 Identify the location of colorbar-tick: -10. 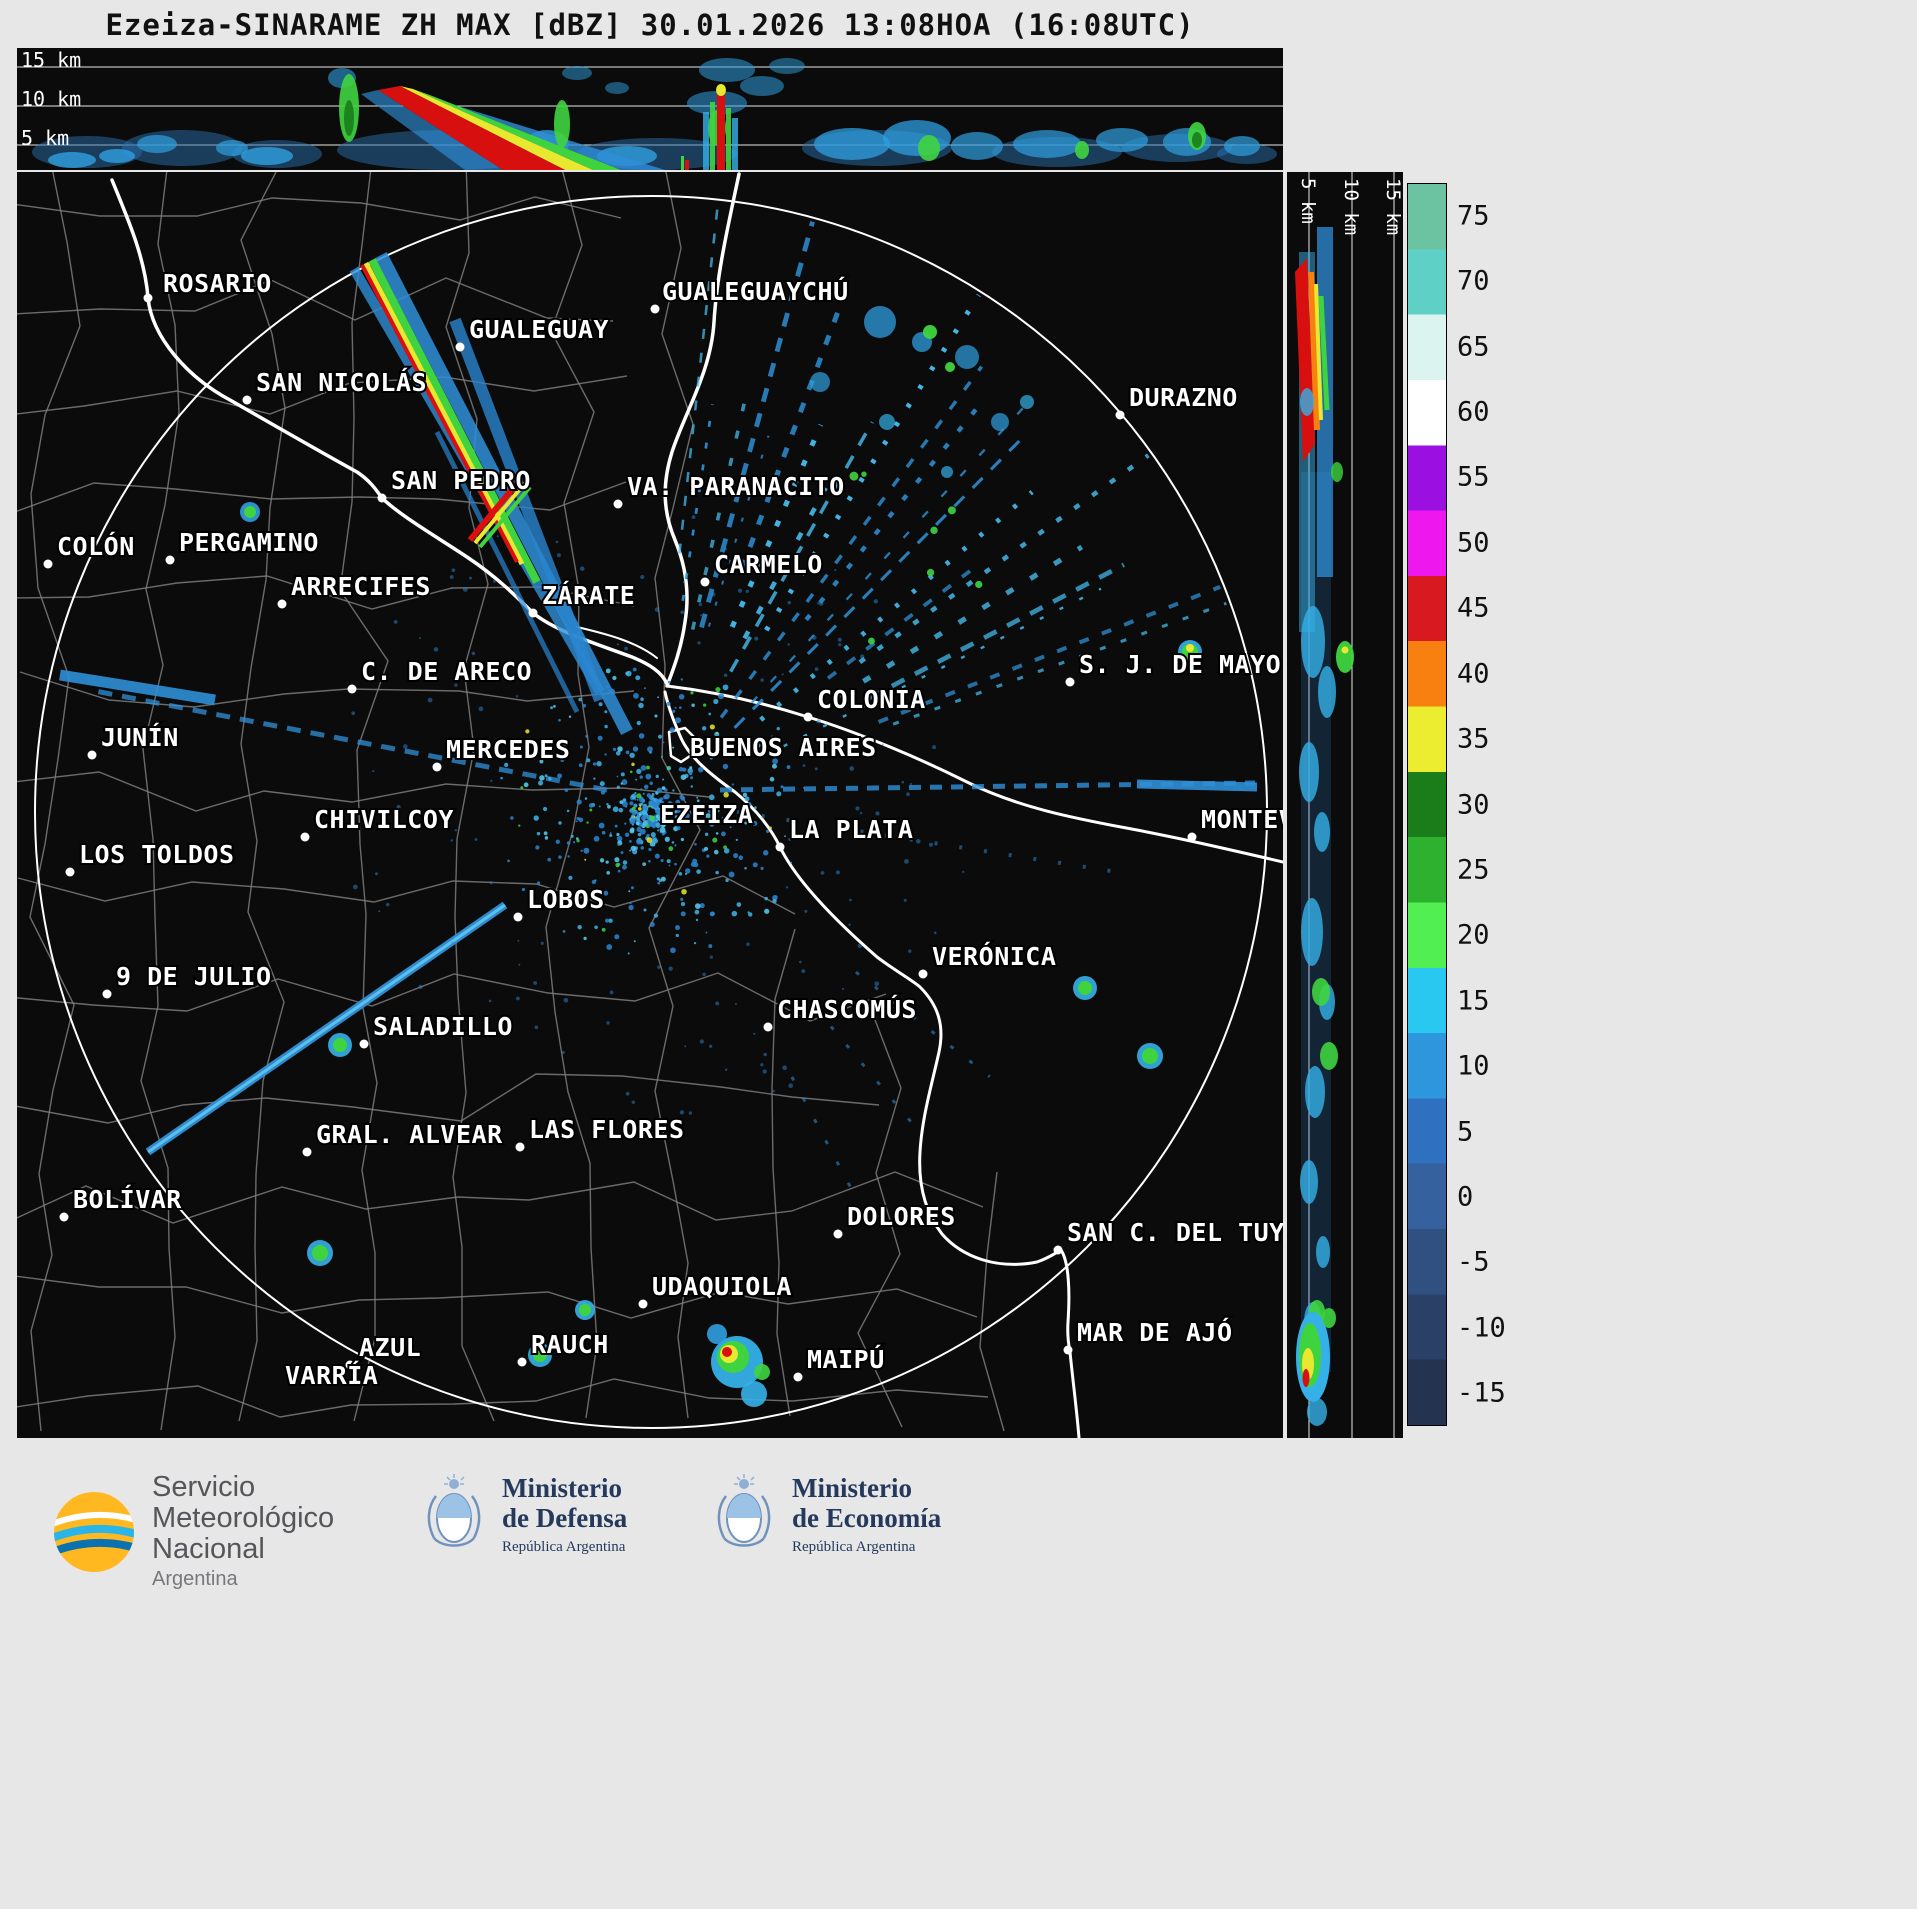
(1481, 1328).